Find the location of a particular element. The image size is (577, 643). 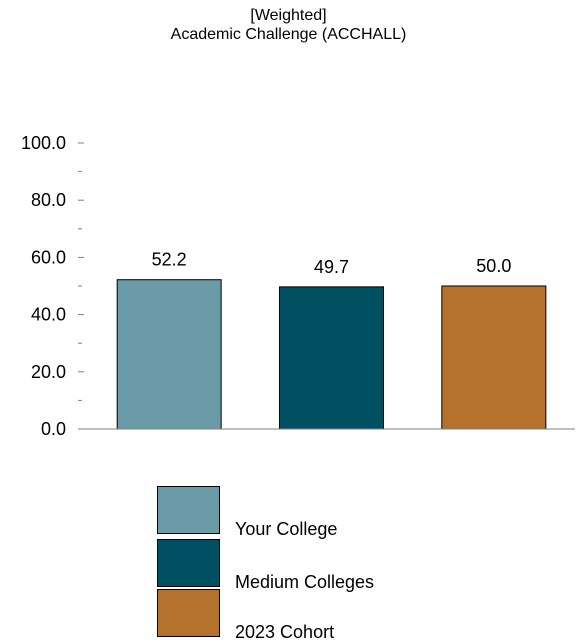

y-tick-label-2: 40.0 is located at coordinates (48, 315).